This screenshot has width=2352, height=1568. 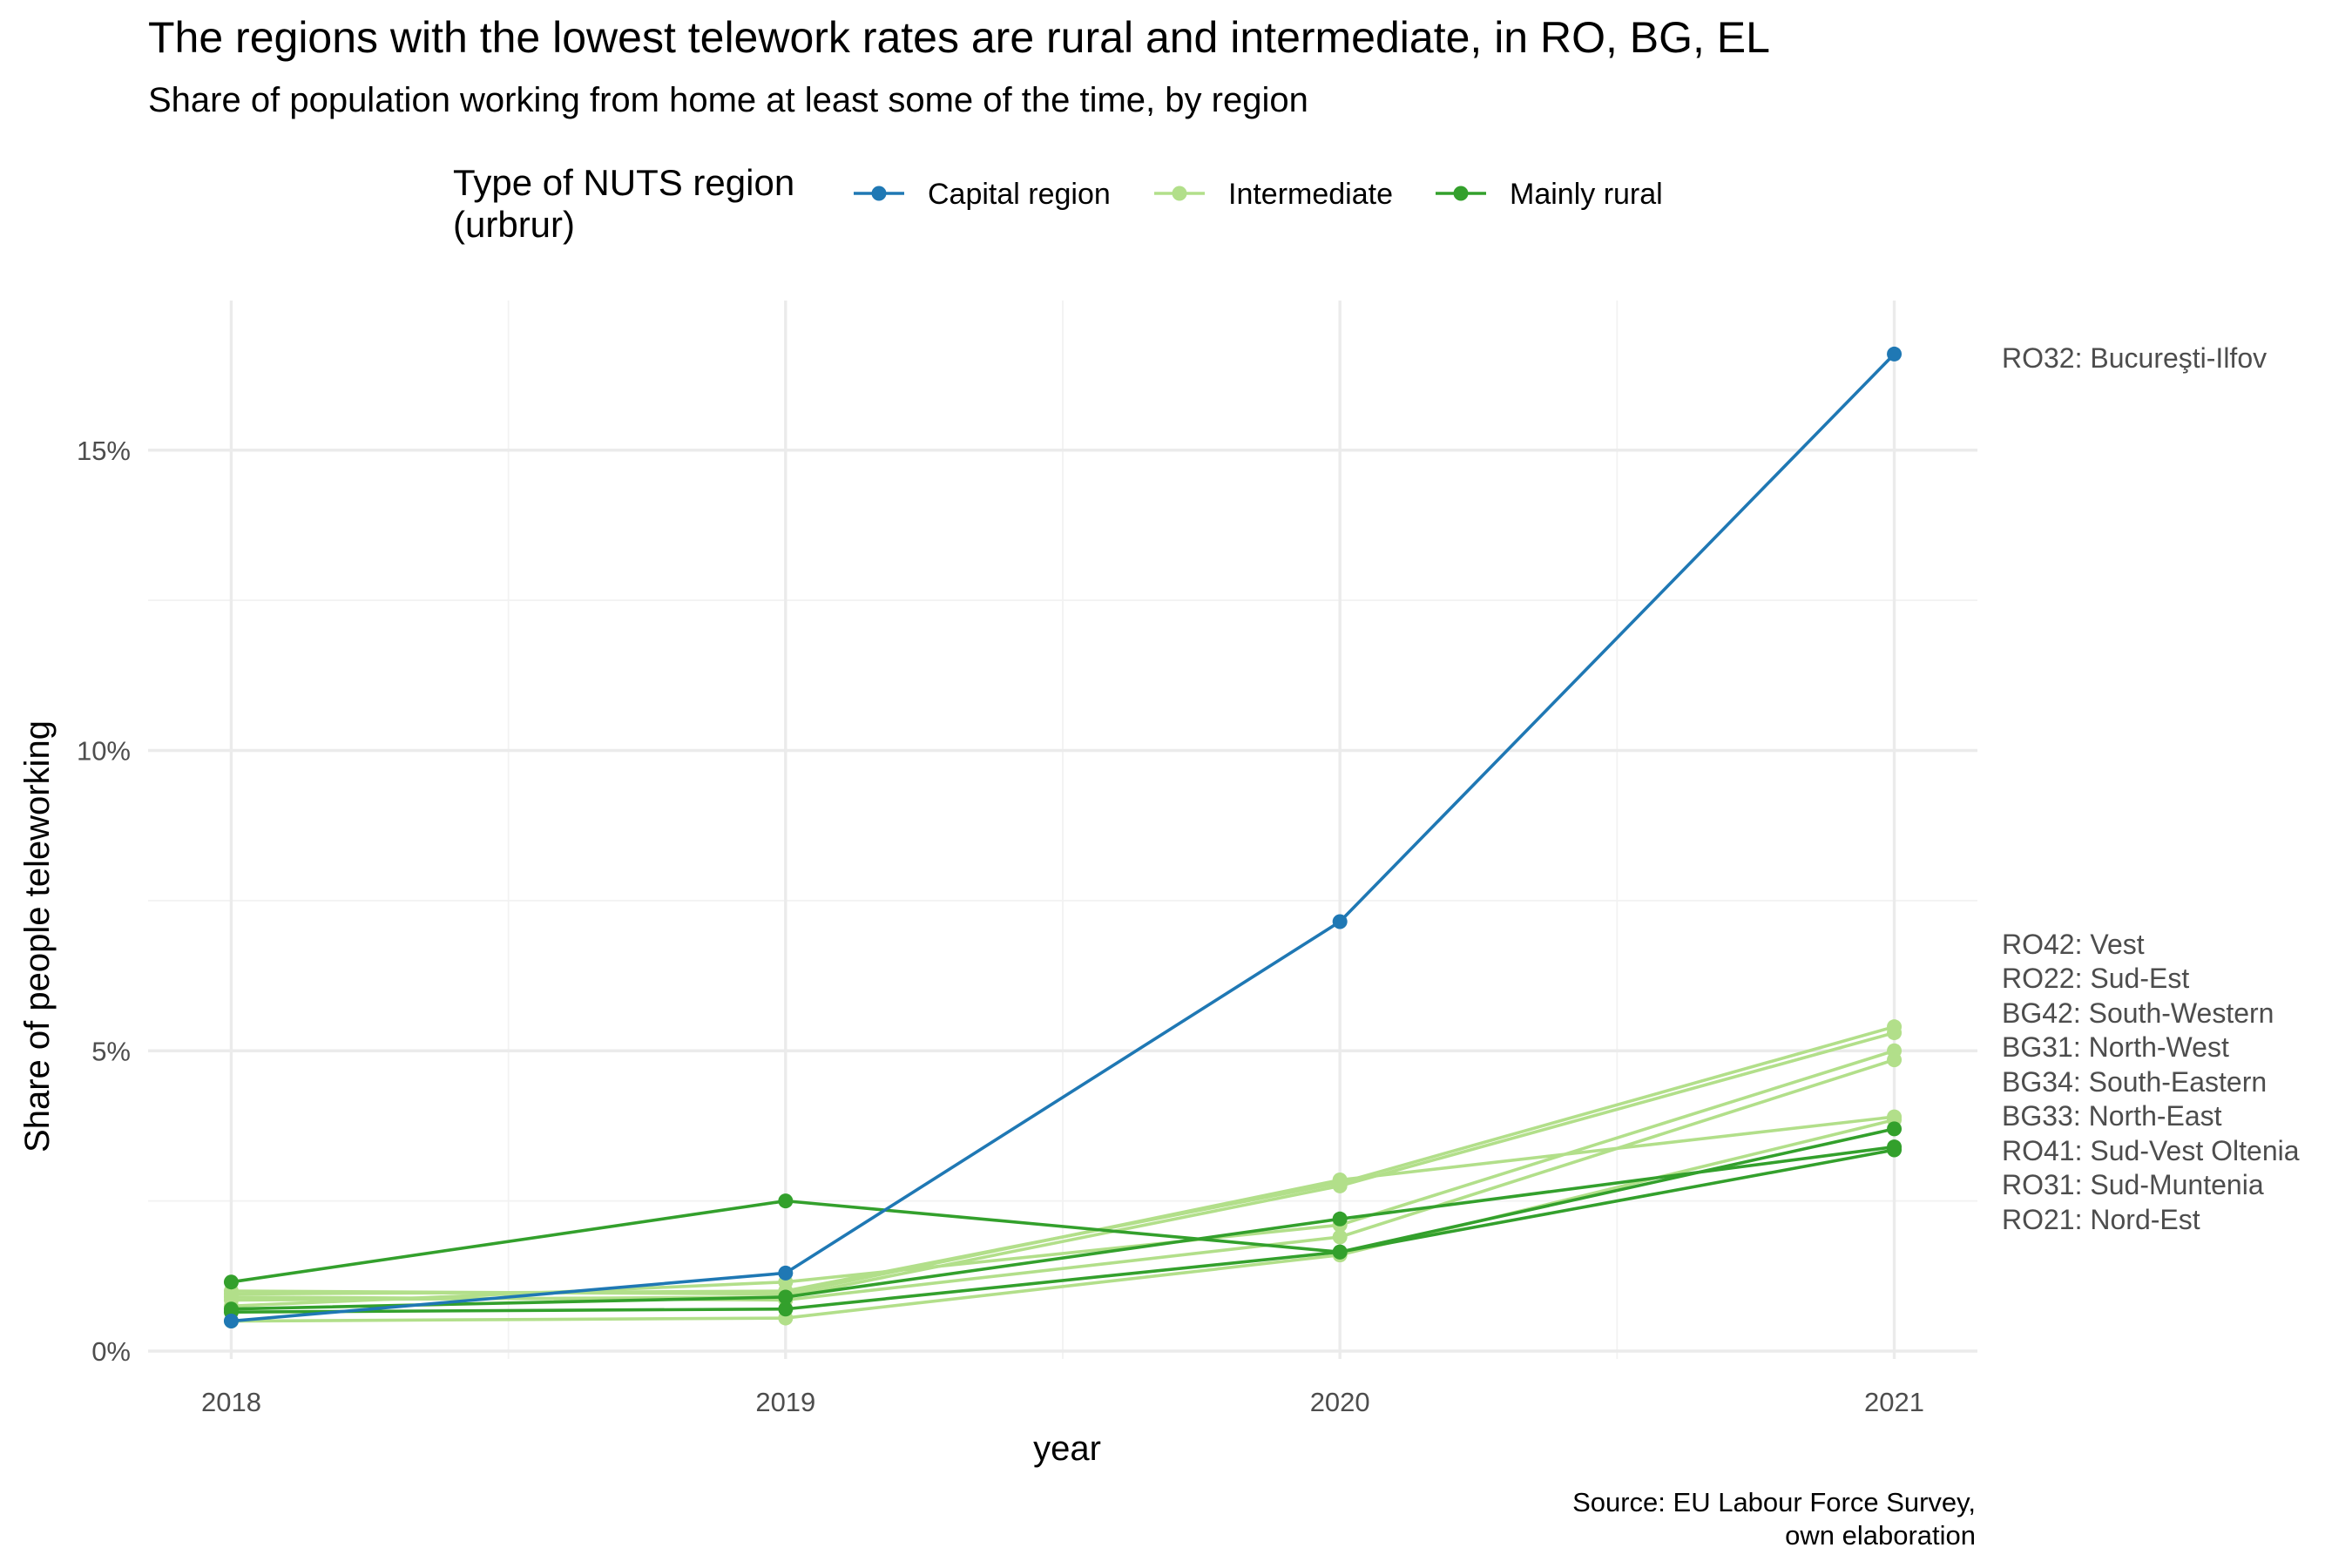 What do you see at coordinates (111, 1051) in the screenshot?
I see `y-tick-label: 5%` at bounding box center [111, 1051].